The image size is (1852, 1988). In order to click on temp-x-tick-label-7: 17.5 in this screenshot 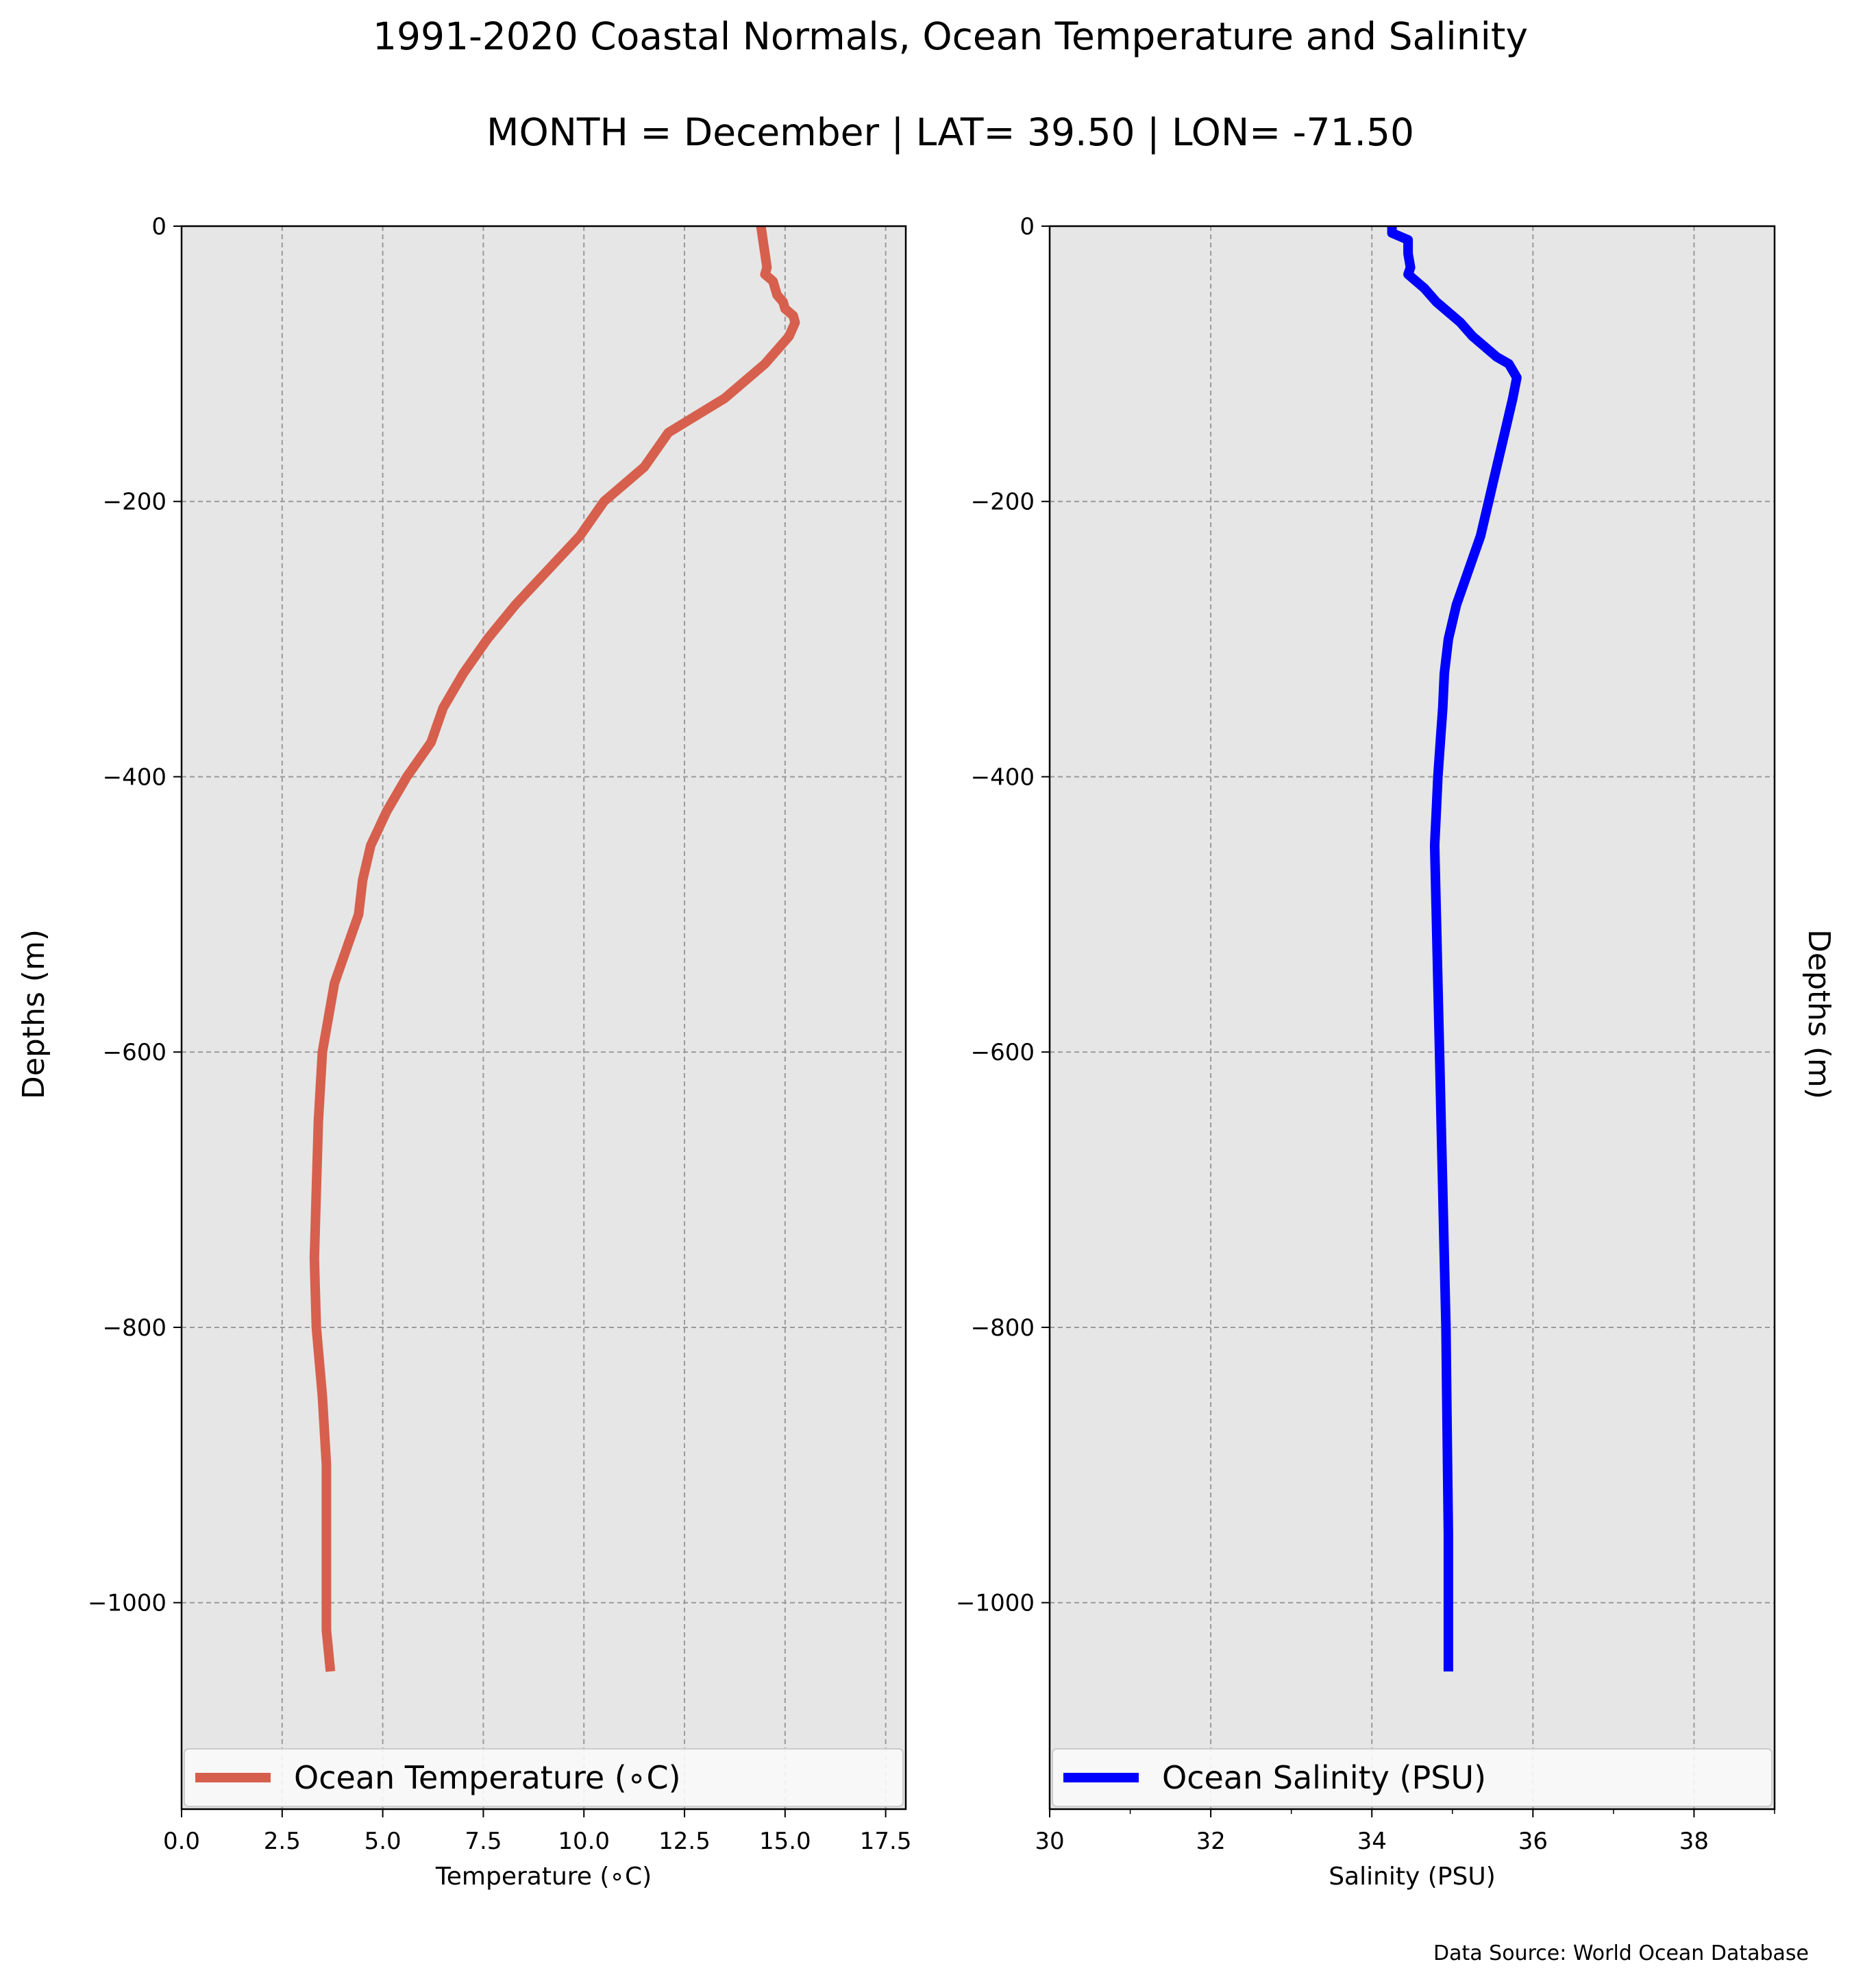, I will do `click(886, 1841)`.